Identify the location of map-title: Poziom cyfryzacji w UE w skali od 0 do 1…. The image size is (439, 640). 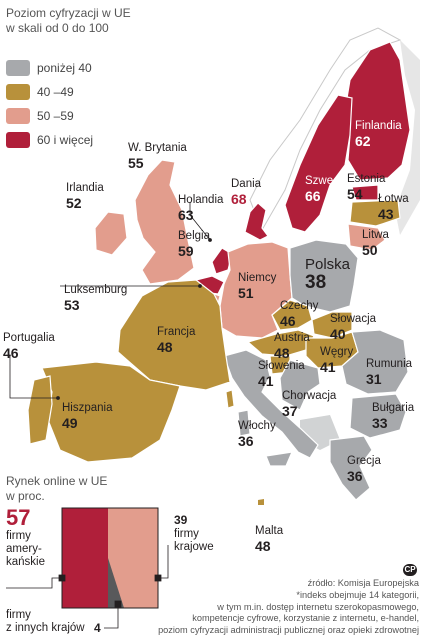
(68, 20).